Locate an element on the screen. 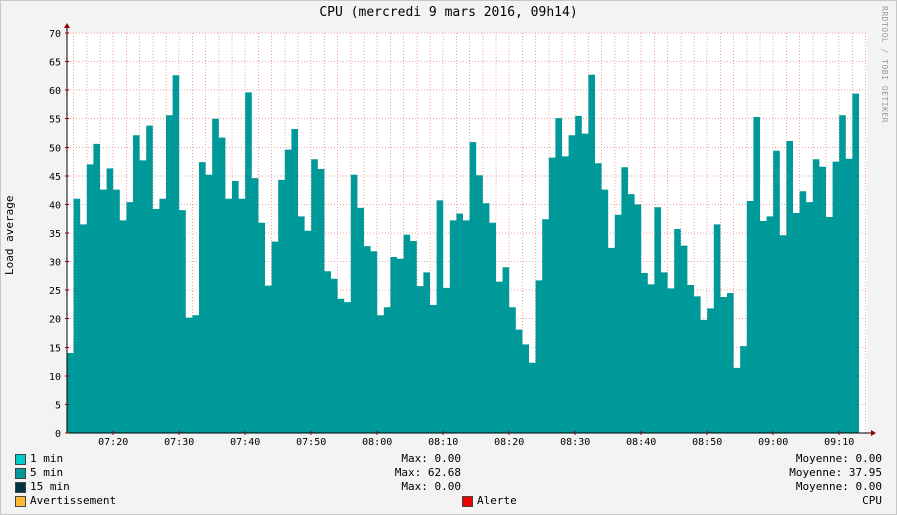 This screenshot has height=515, width=897. y-tick-label: 0 is located at coordinates (58, 434).